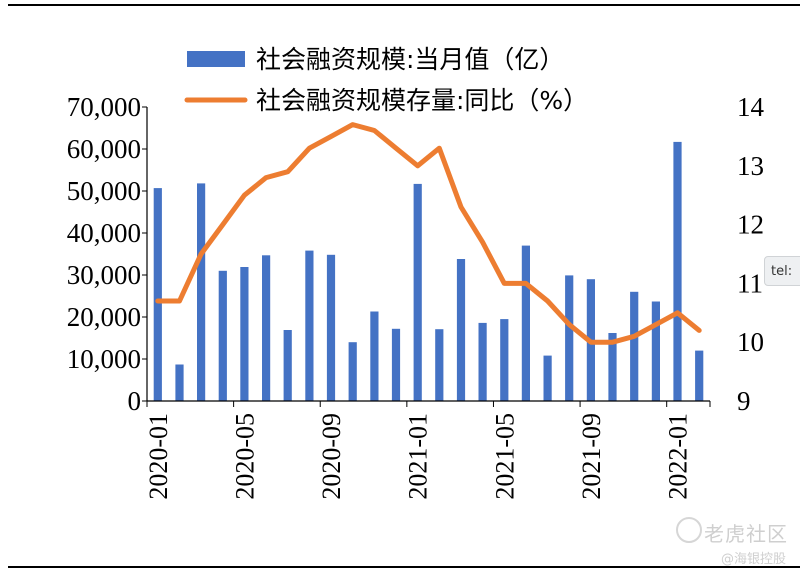 This screenshot has width=800, height=577. I want to click on x-tick-label: 2020-09, so click(331, 456).